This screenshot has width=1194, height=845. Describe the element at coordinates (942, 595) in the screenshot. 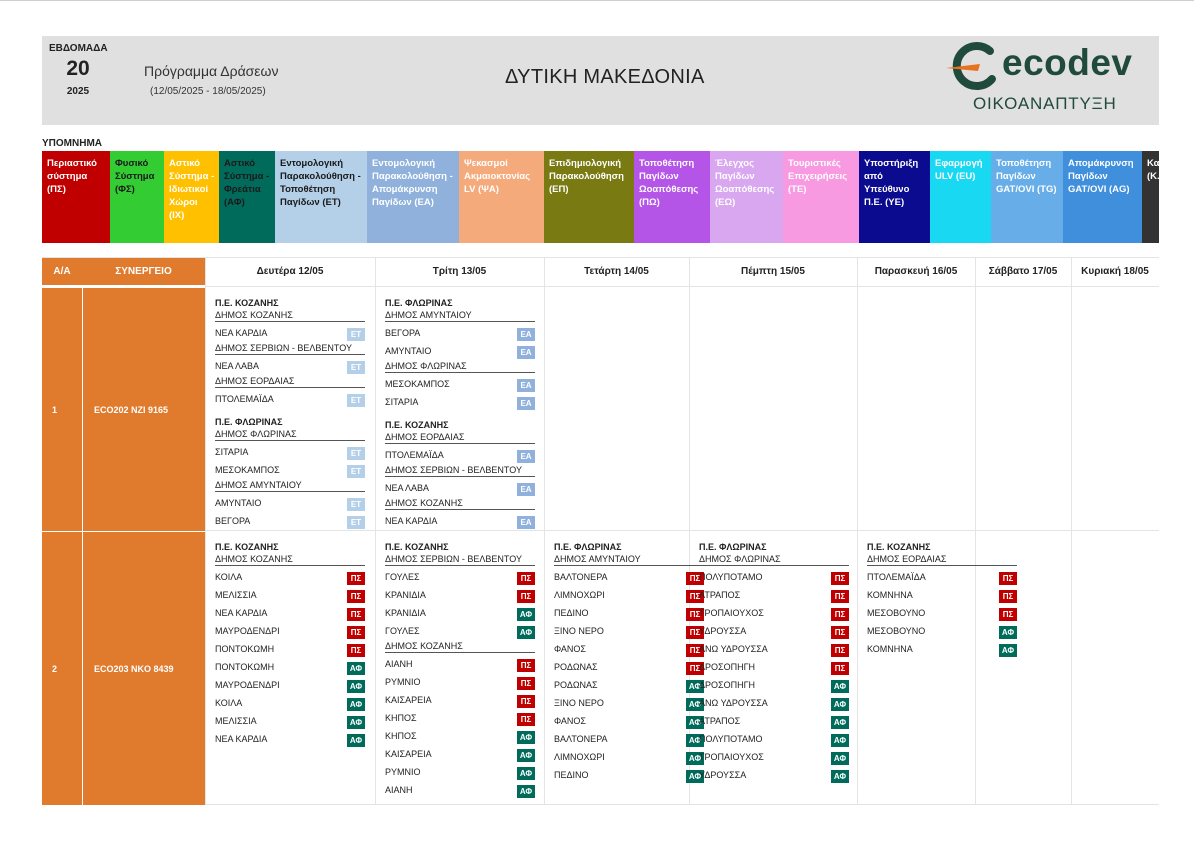

I see `activity-item: ΚΟΜΝΗΝΑ ΠΣ` at that location.